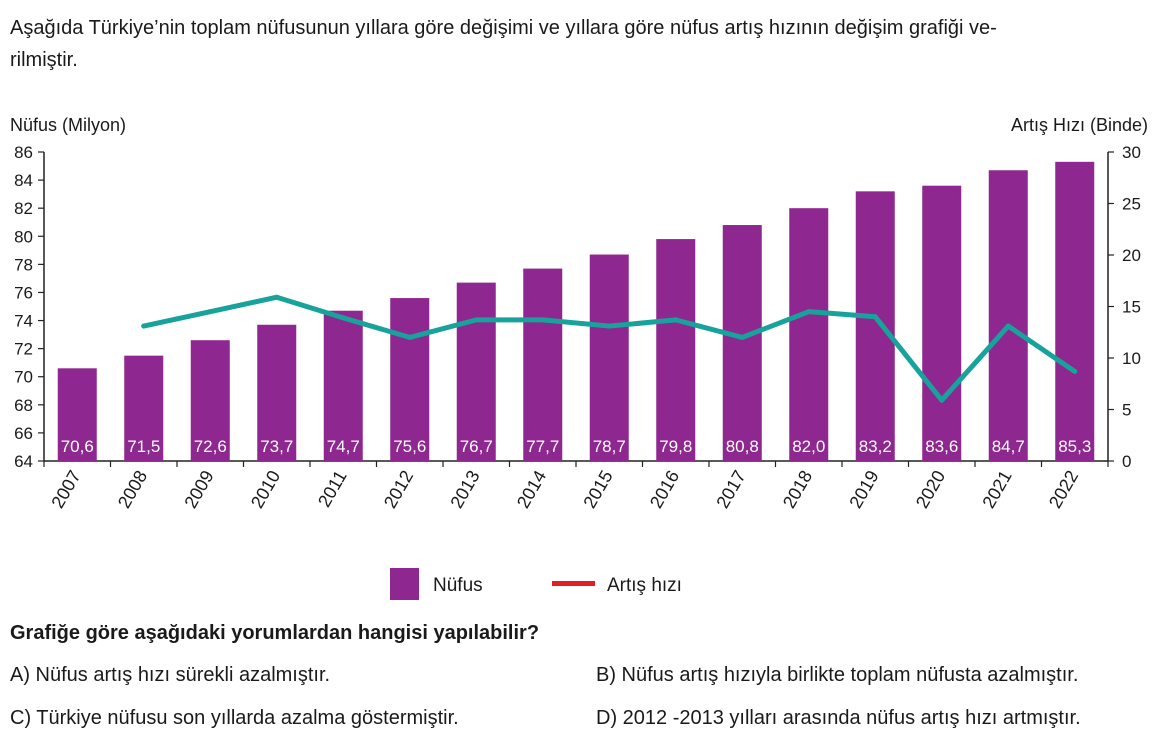 This screenshot has height=750, width=1158. I want to click on right-axis-label: Artış Hızı (Binde), so click(1079, 125).